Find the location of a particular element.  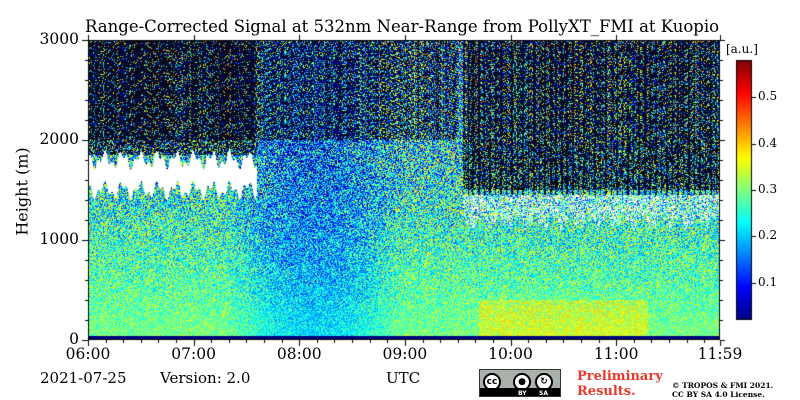

preliminary-results-label: Preliminary Results. is located at coordinates (620, 384).